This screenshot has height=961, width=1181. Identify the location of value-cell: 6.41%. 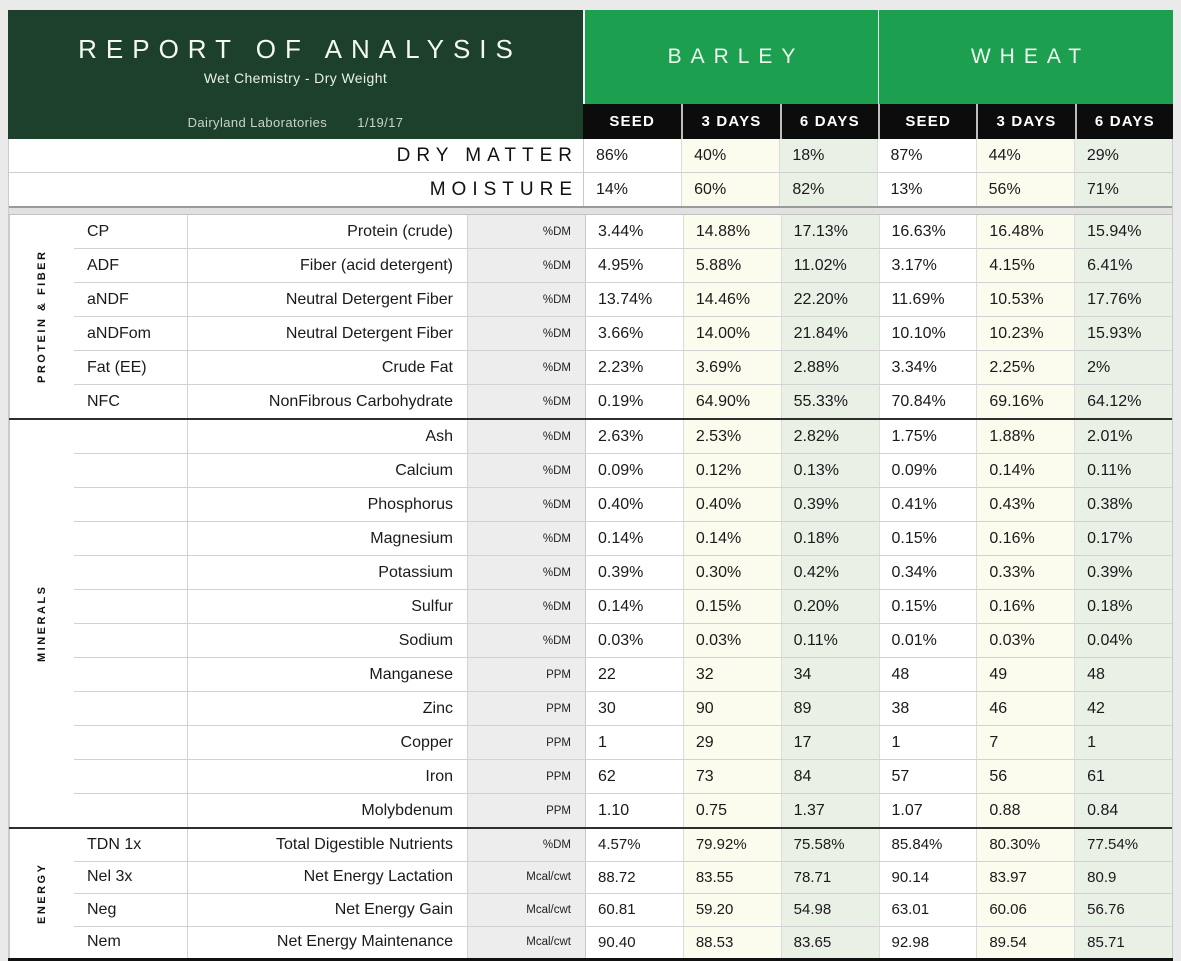
(1123, 265).